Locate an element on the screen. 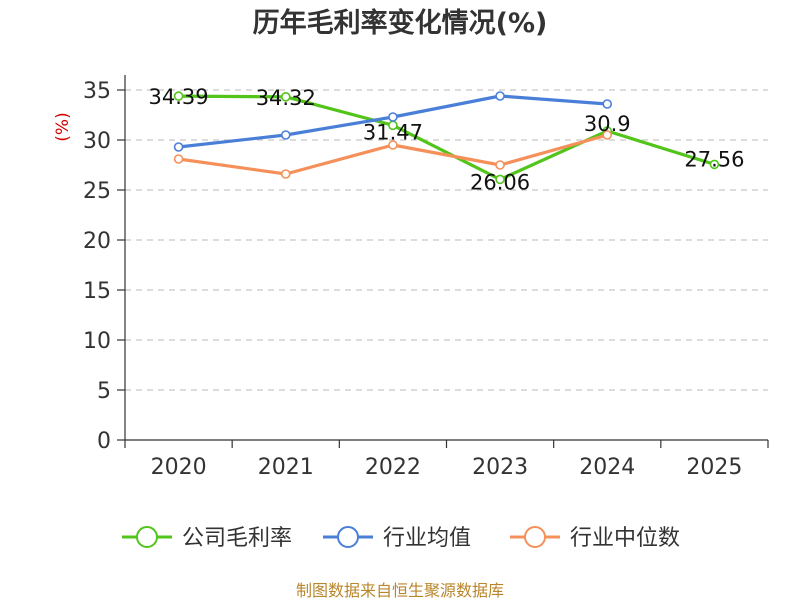 This screenshot has width=800, height=600. legend-label: 行业均值 is located at coordinates (427, 538).